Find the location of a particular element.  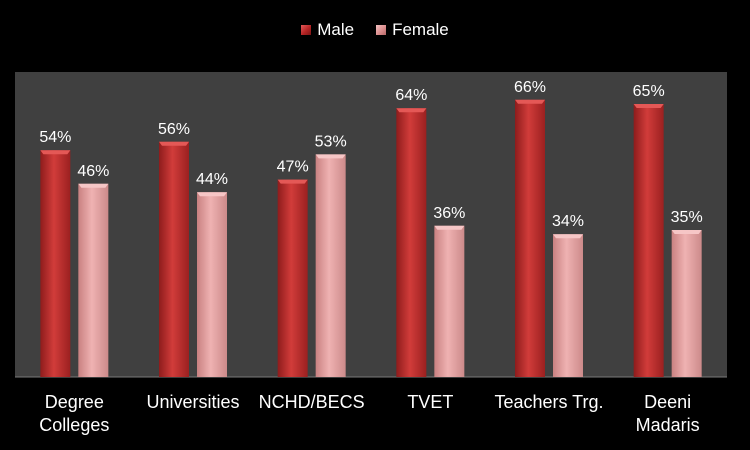

data-label-female: 36% is located at coordinates (449, 213).